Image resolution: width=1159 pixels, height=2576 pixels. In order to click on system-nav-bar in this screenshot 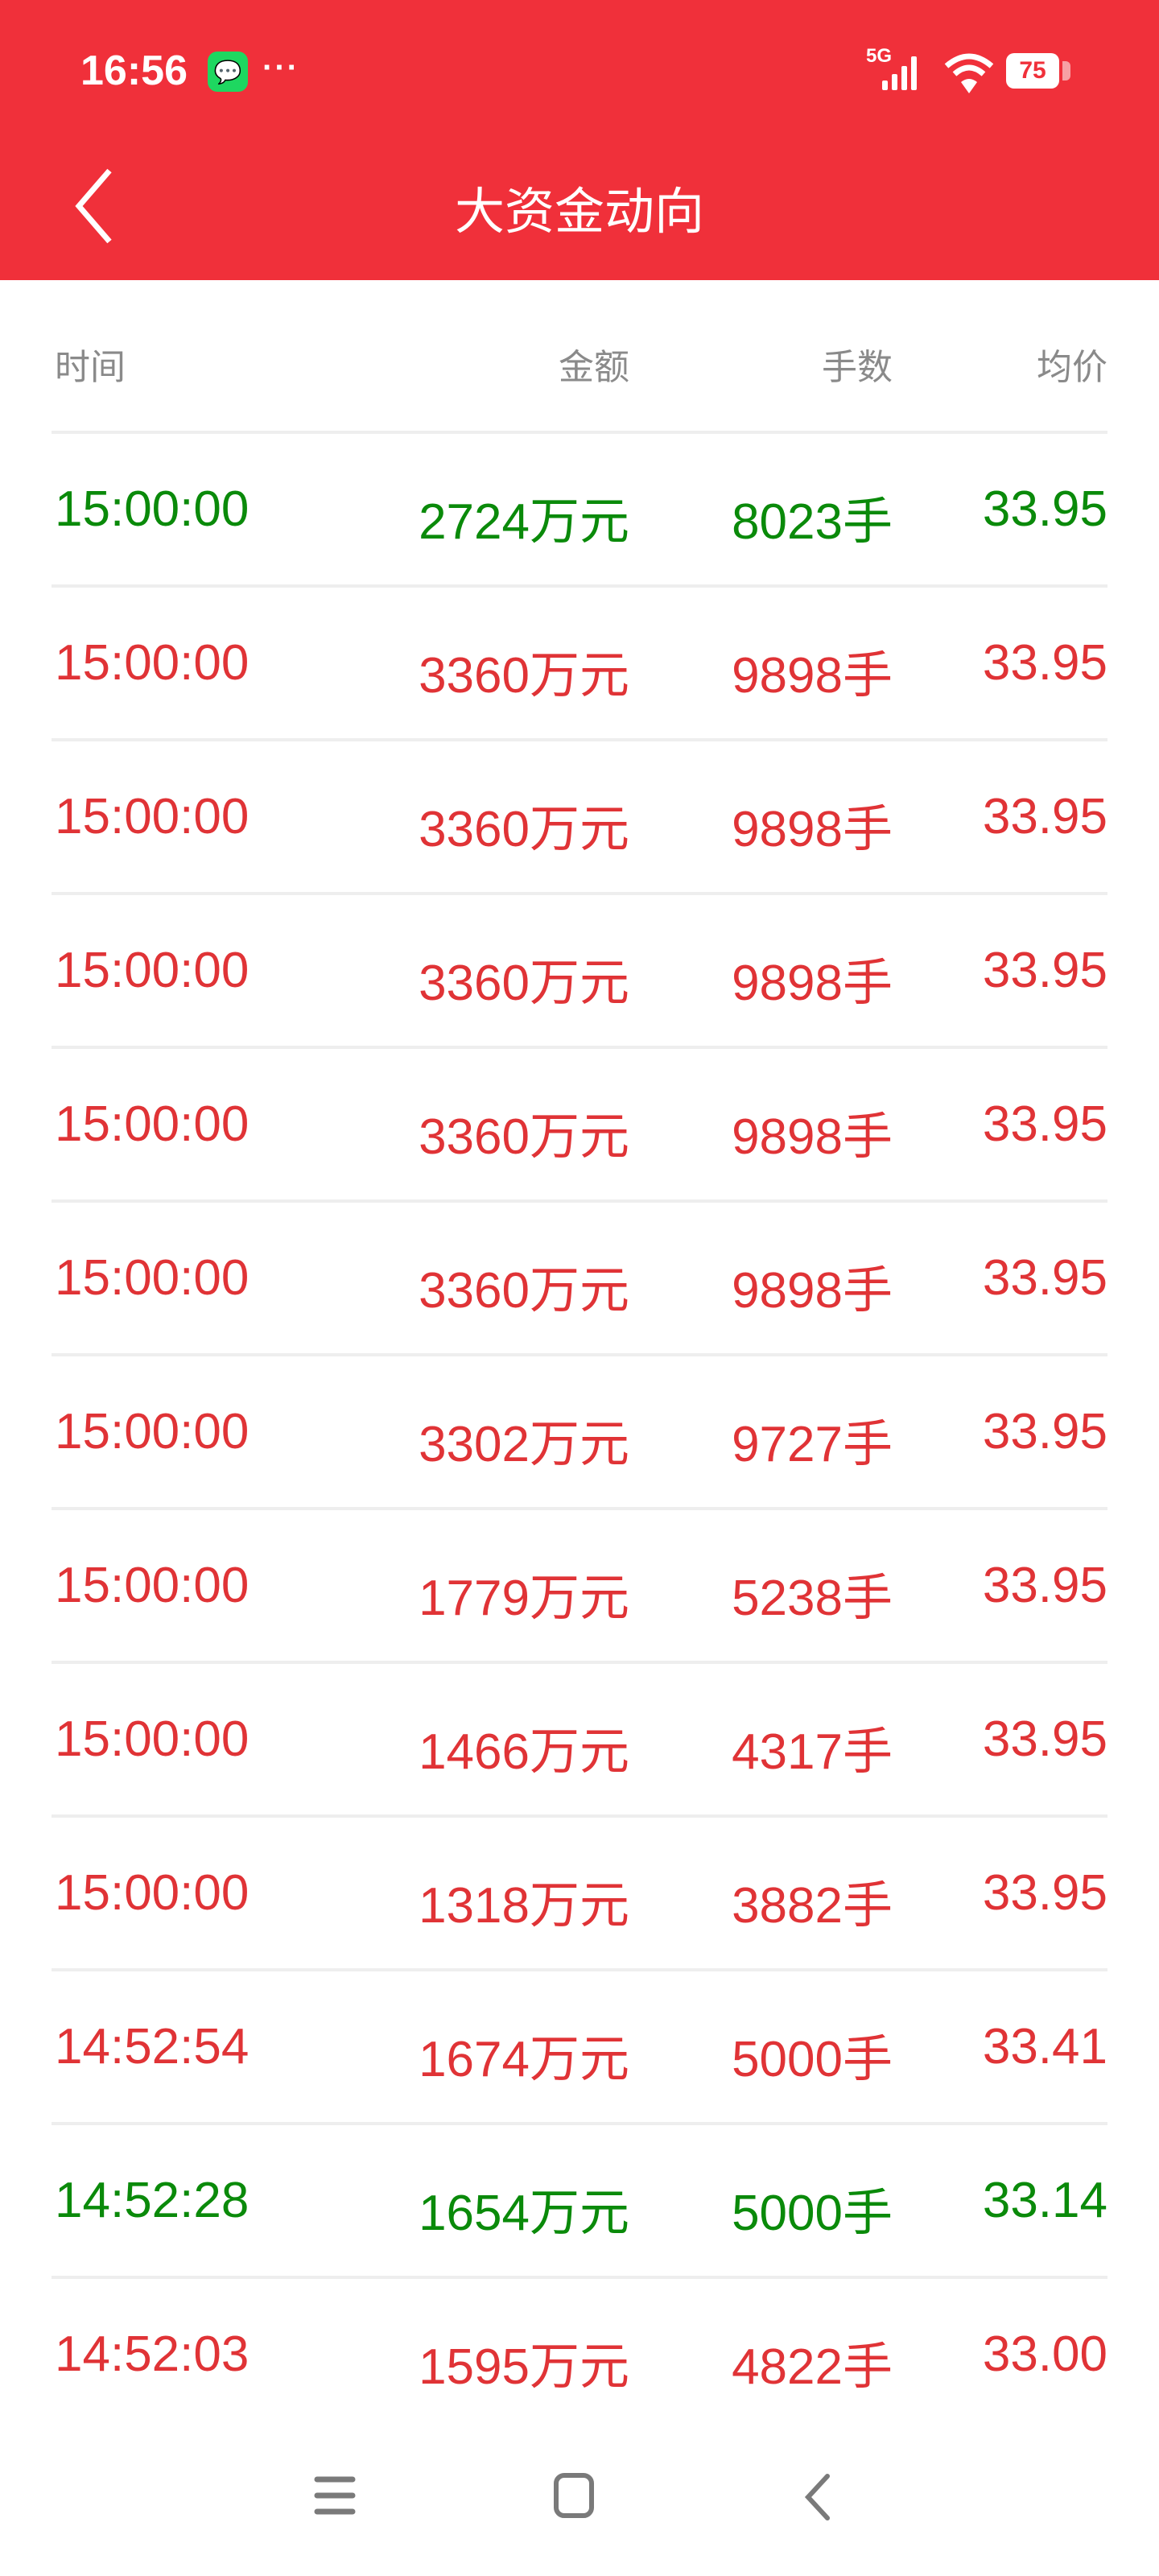, I will do `click(579, 2503)`.